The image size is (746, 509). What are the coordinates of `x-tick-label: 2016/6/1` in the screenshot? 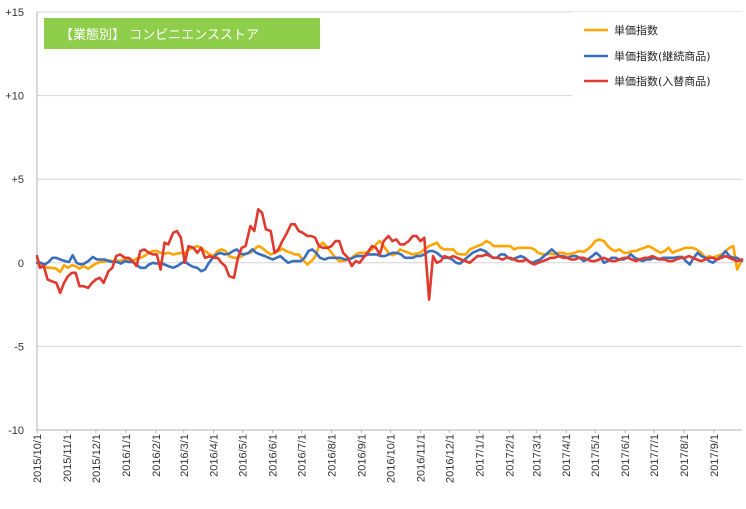 It's located at (274, 455).